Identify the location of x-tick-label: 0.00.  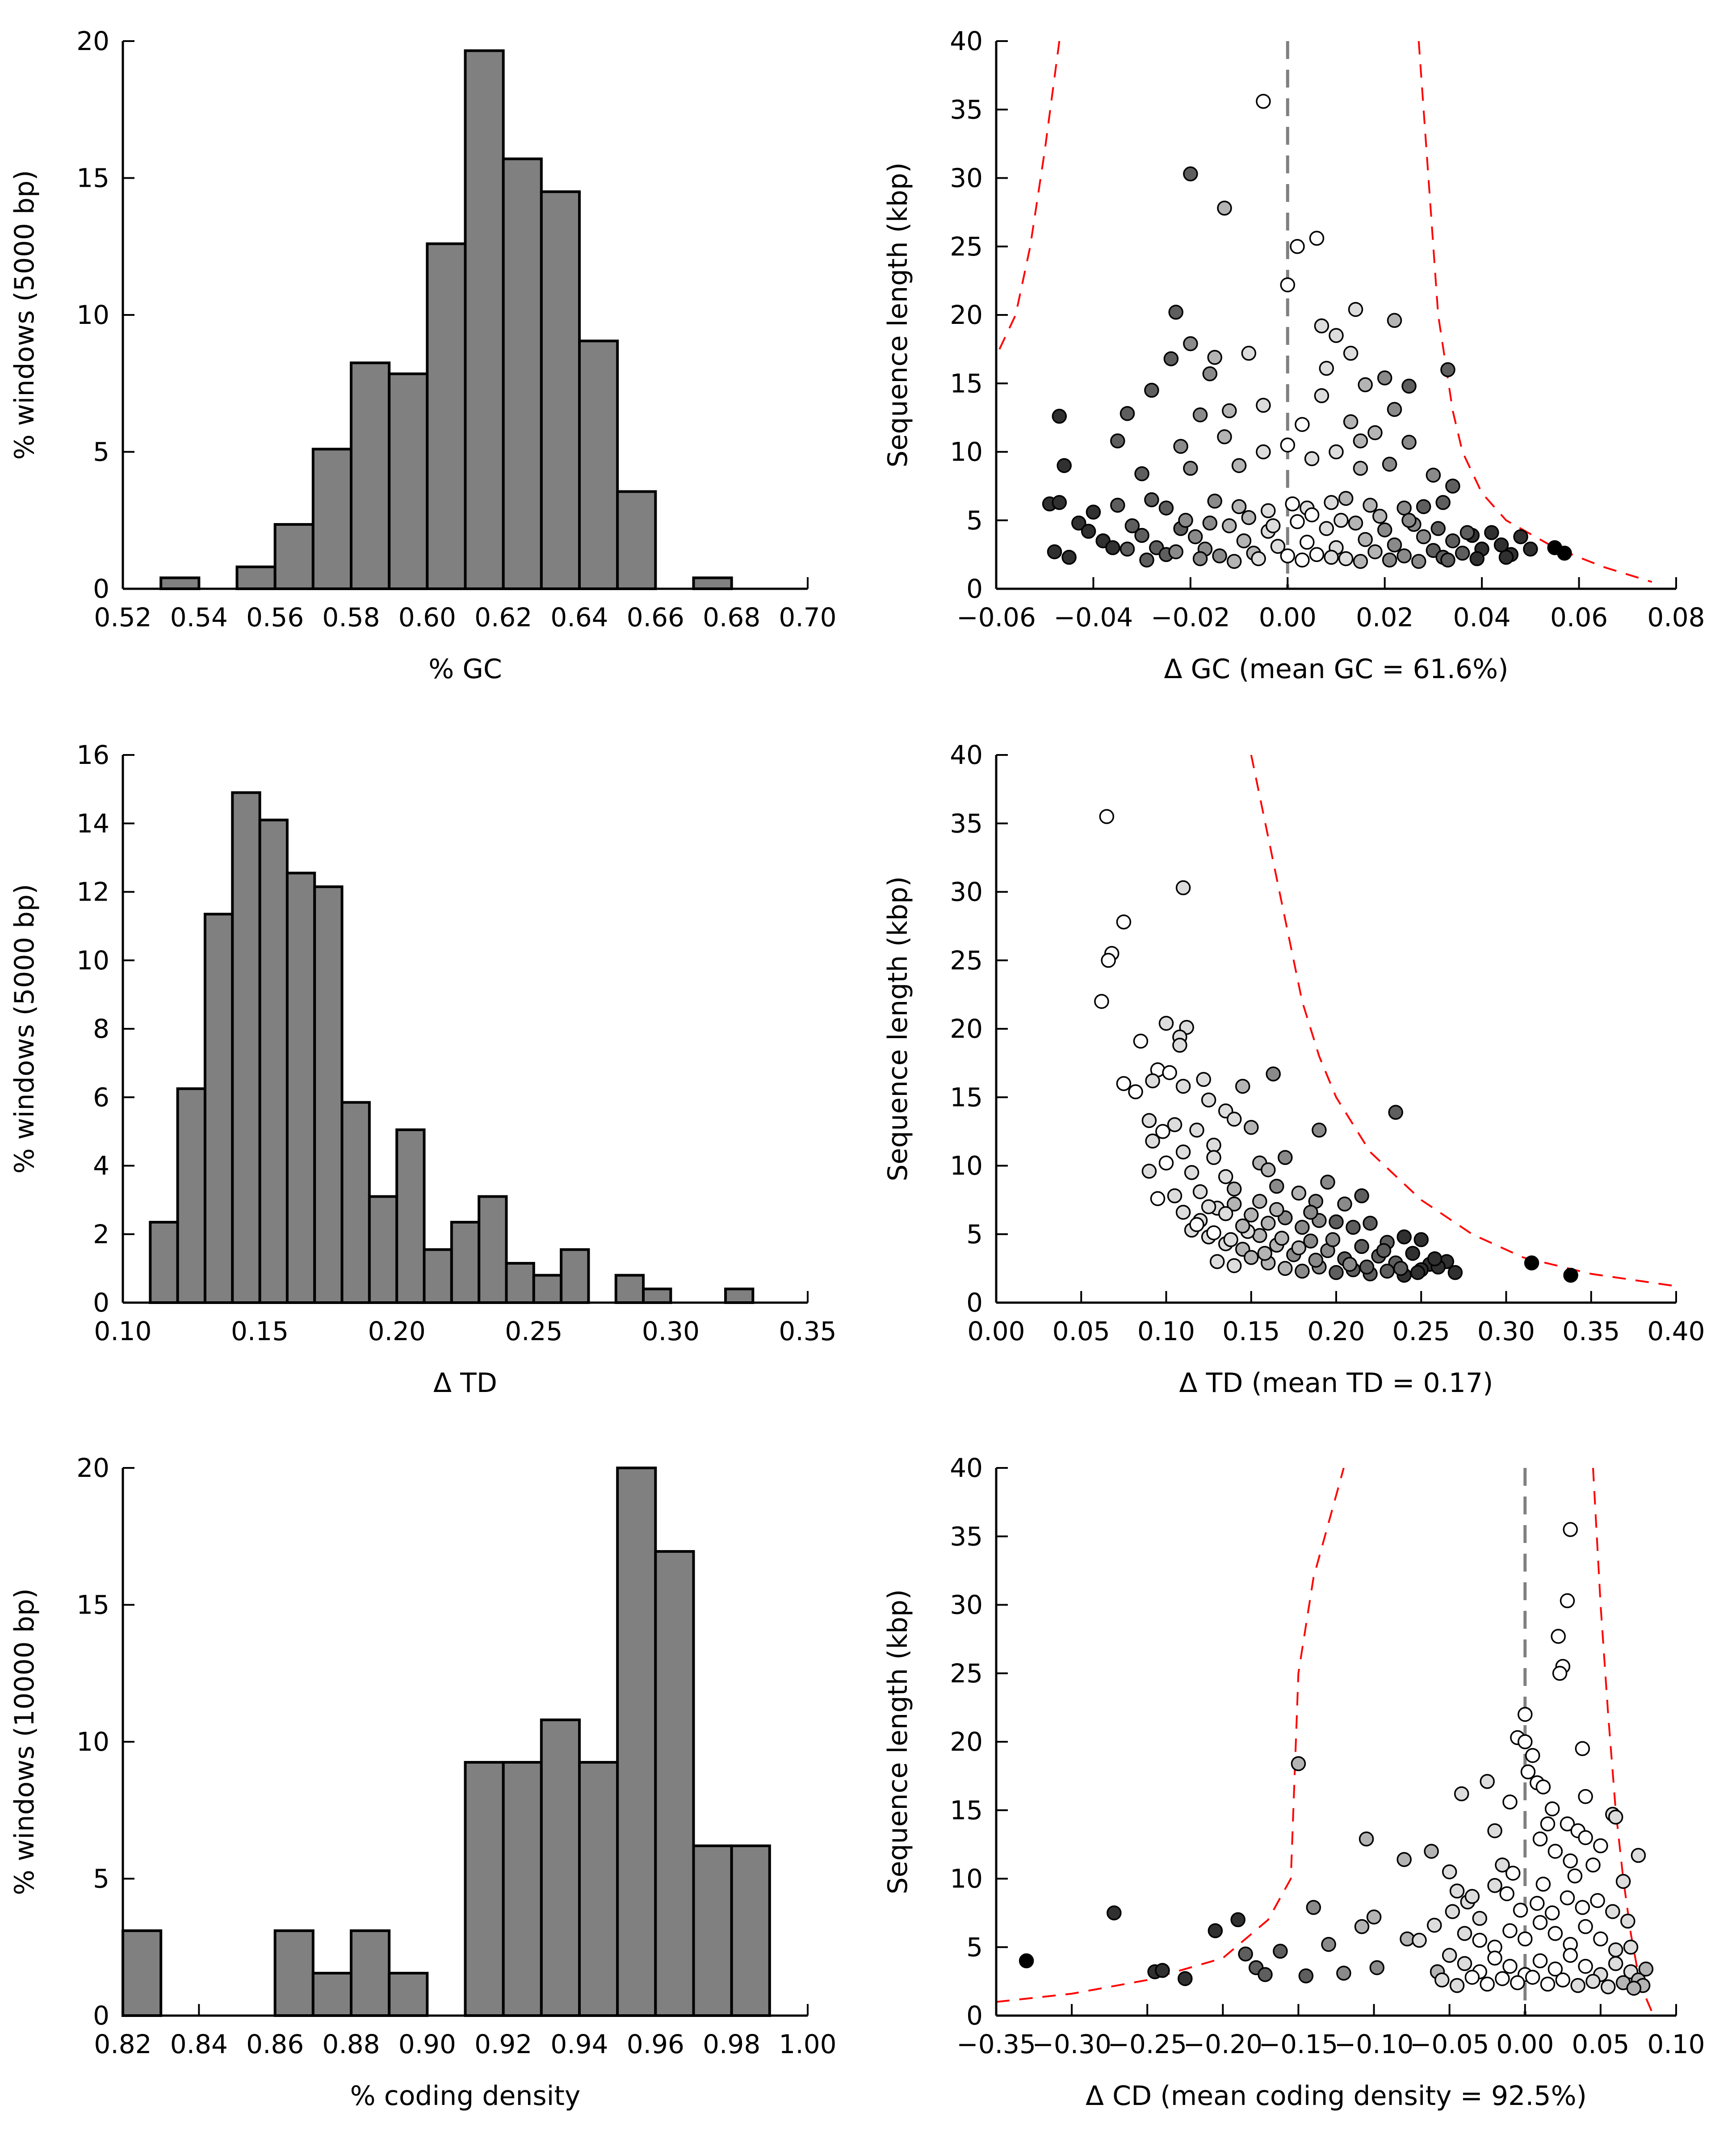
(1288, 618).